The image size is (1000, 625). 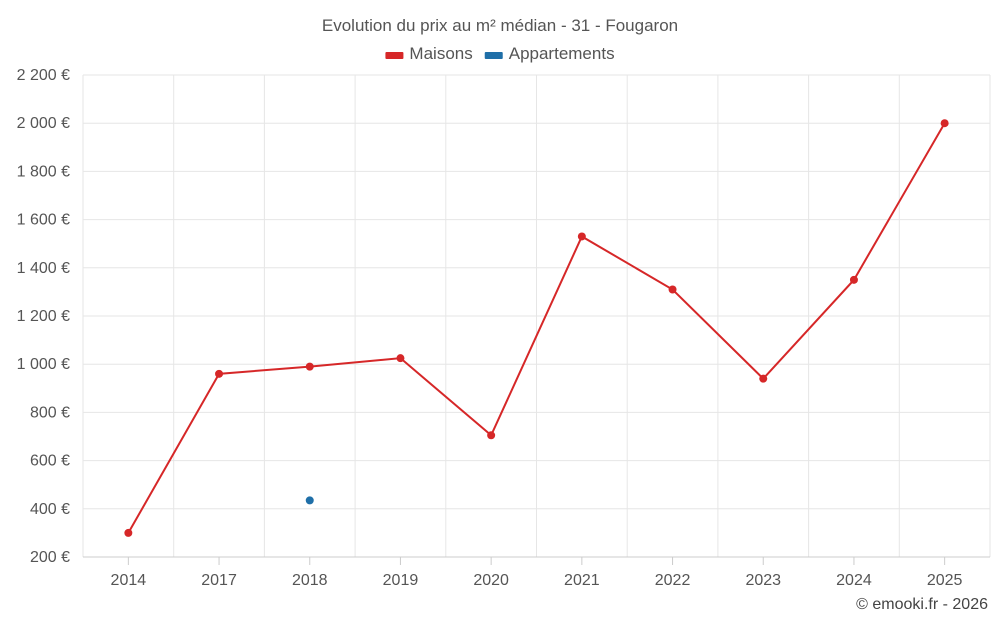 I want to click on x-tick-label: 2014, so click(x=129, y=580).